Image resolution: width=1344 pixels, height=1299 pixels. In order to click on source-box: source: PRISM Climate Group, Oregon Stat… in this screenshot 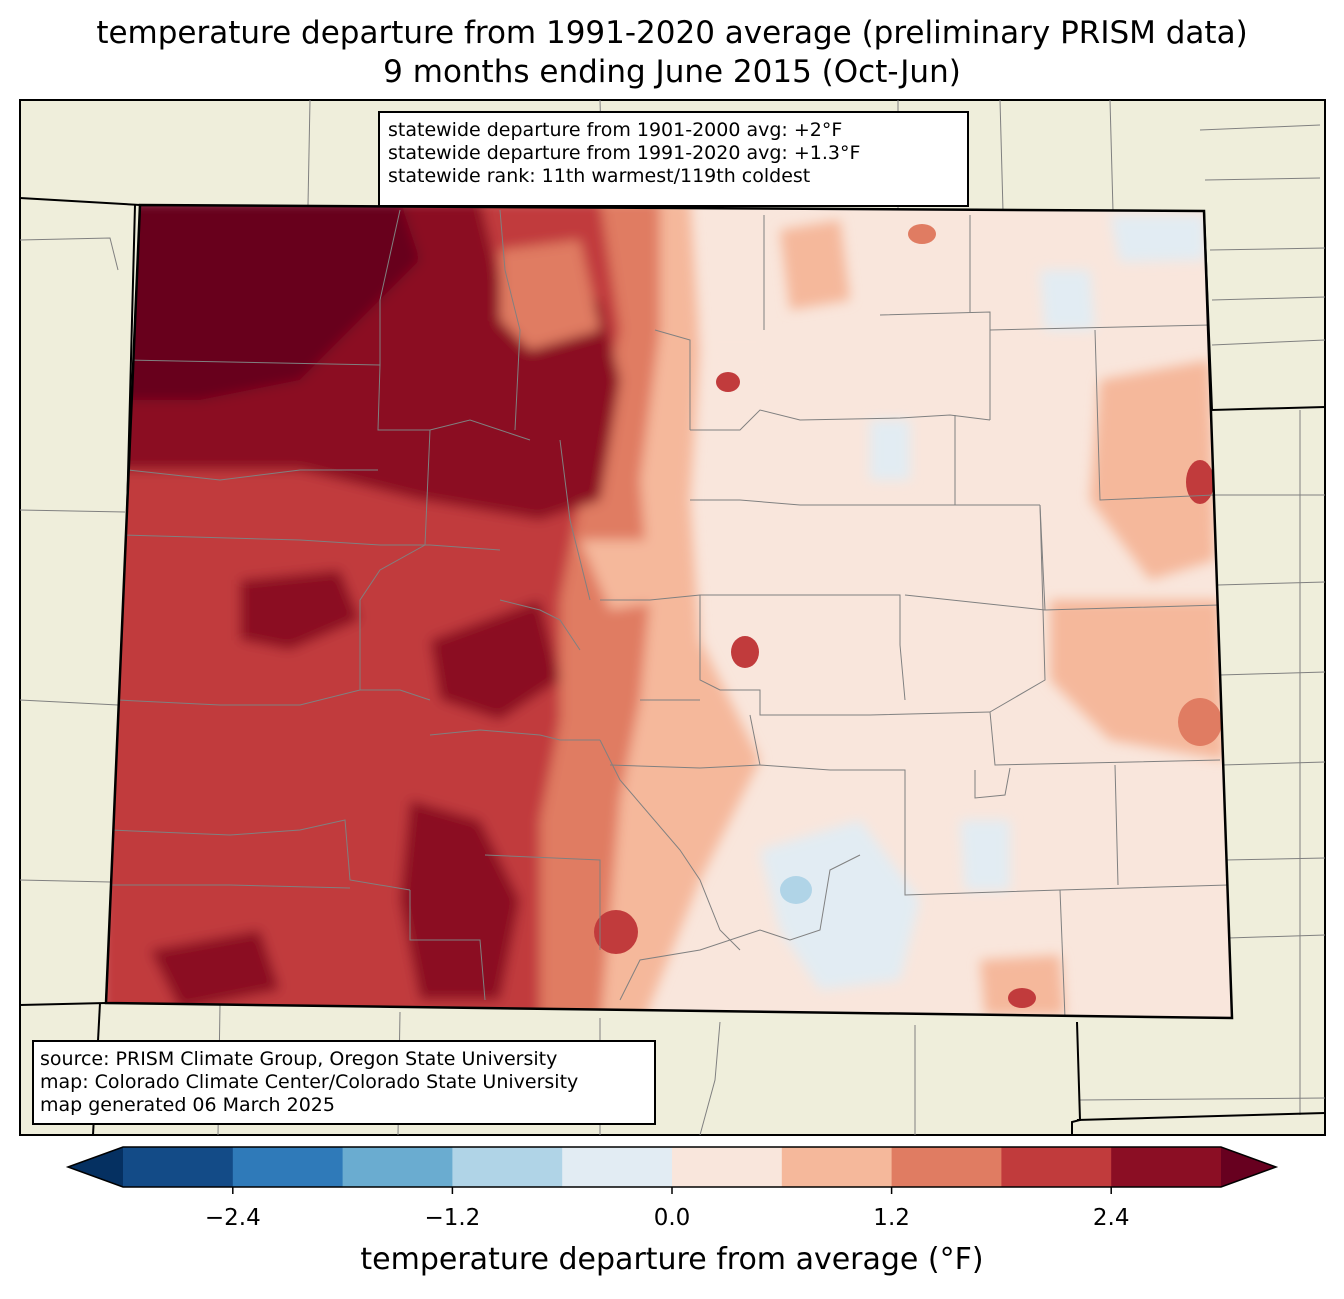, I will do `click(344, 1082)`.